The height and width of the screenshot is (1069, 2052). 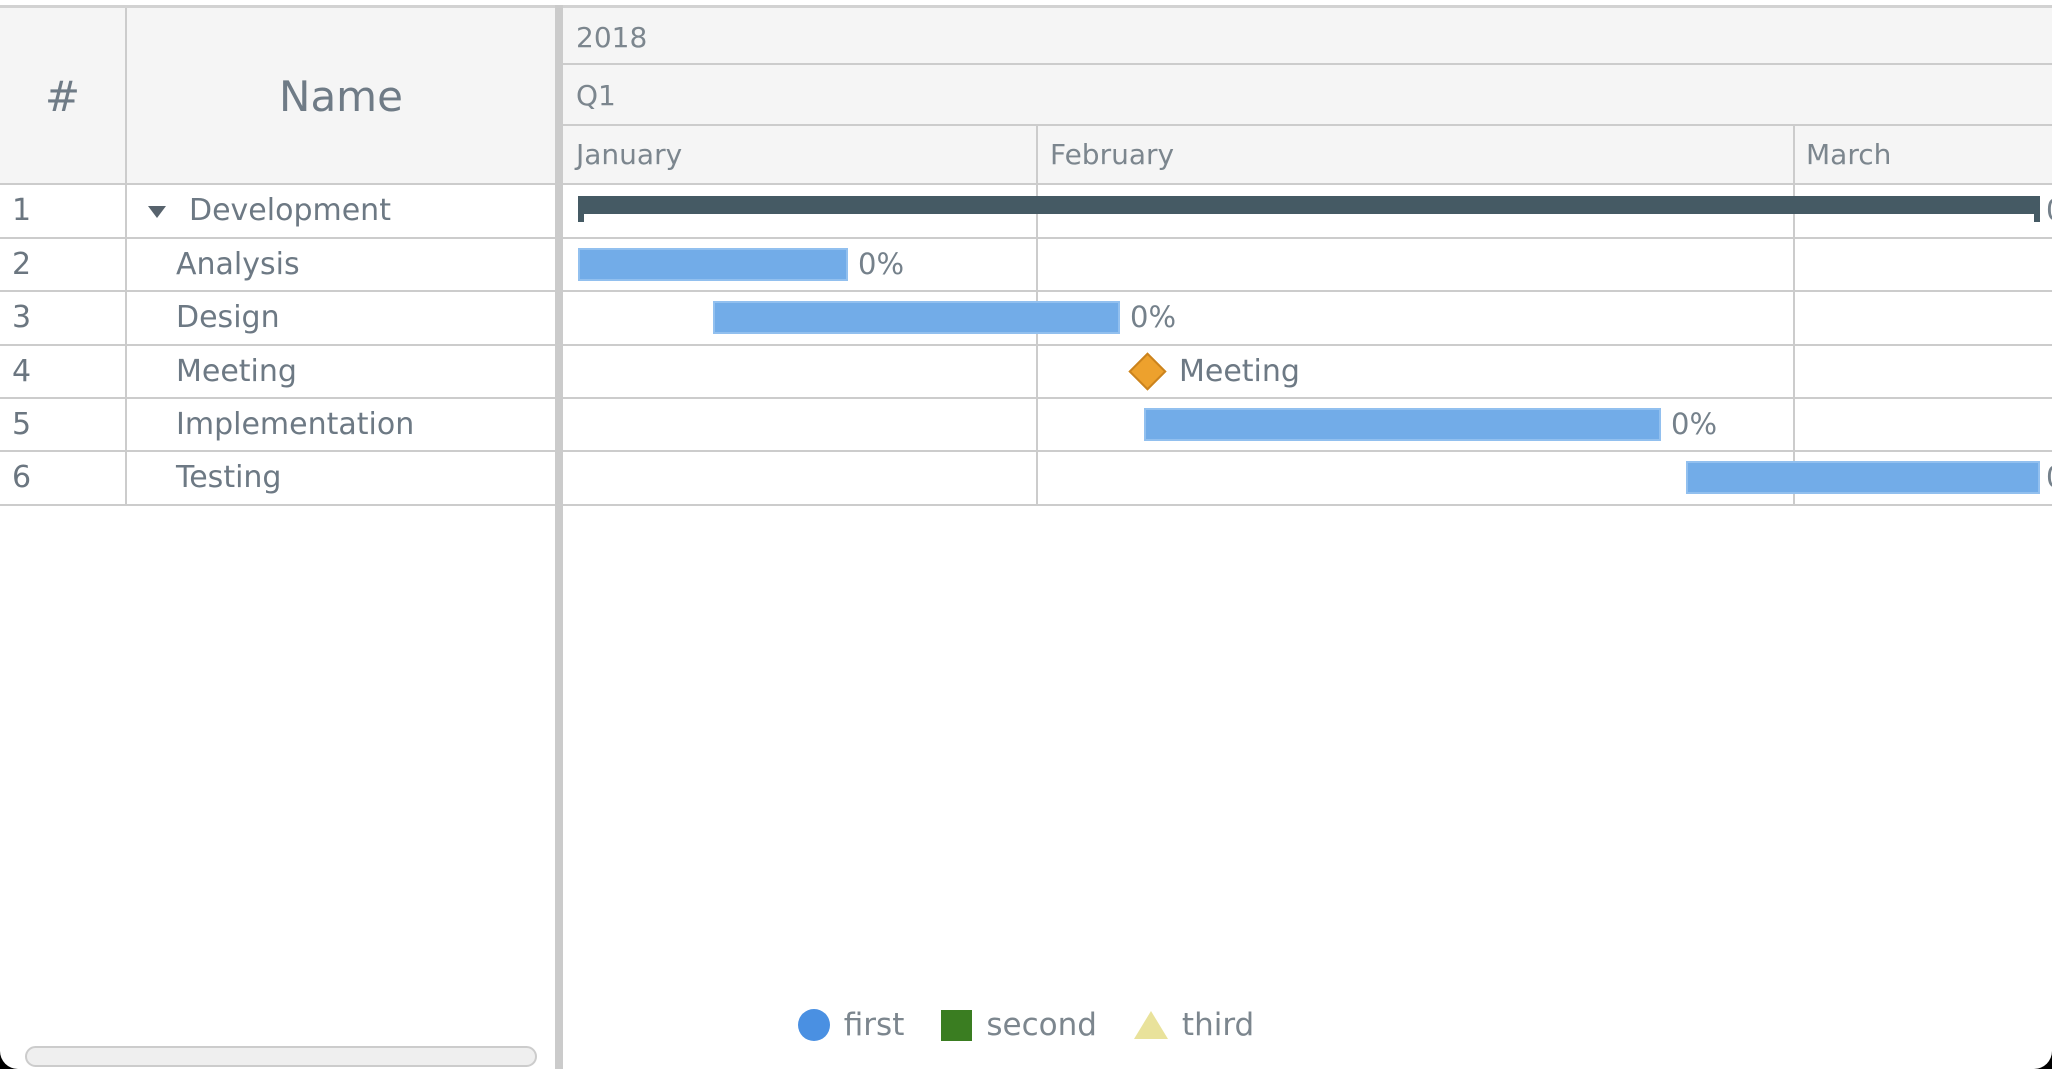 What do you see at coordinates (1239, 371) in the screenshot?
I see `milestone-label: Meeting` at bounding box center [1239, 371].